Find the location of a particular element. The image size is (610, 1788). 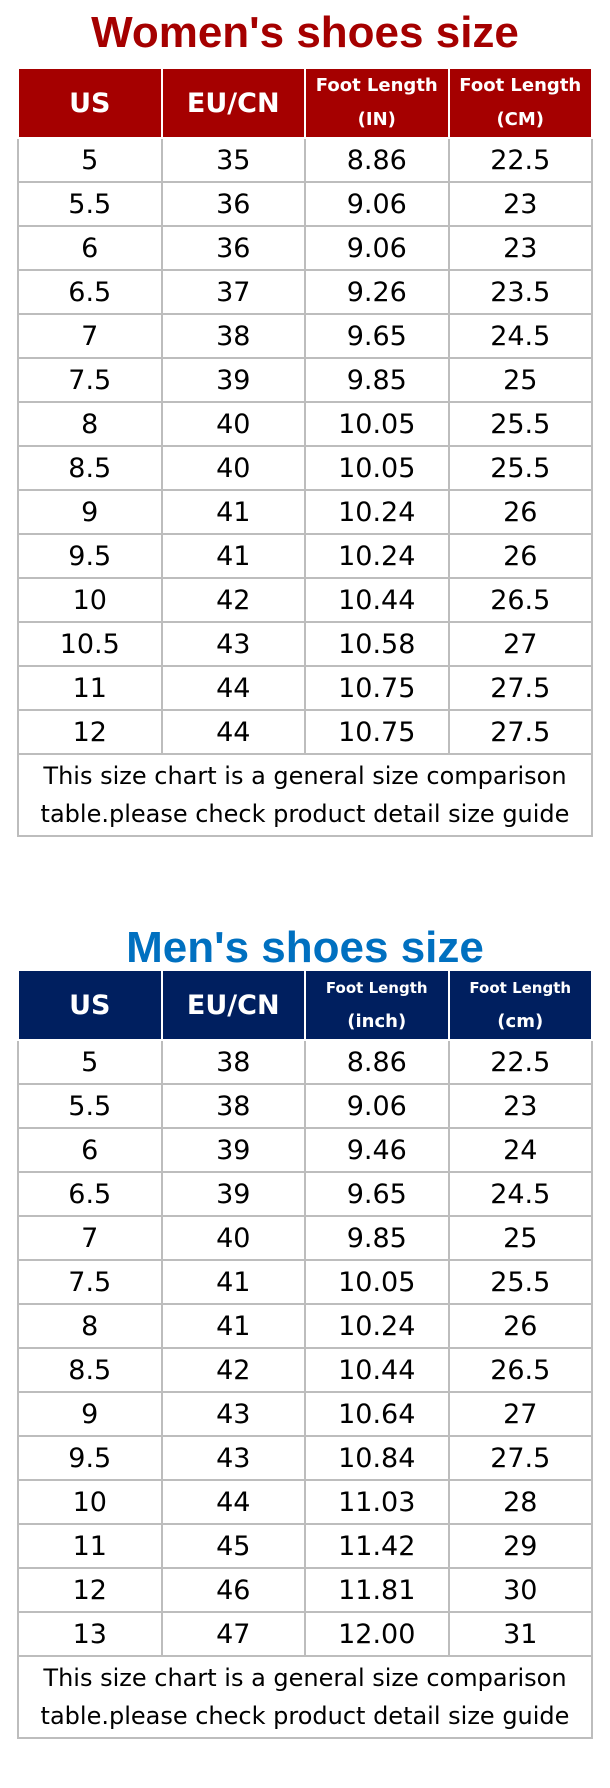

header-foot-length-inch: Foot Length (inch) is located at coordinates (377, 1005).